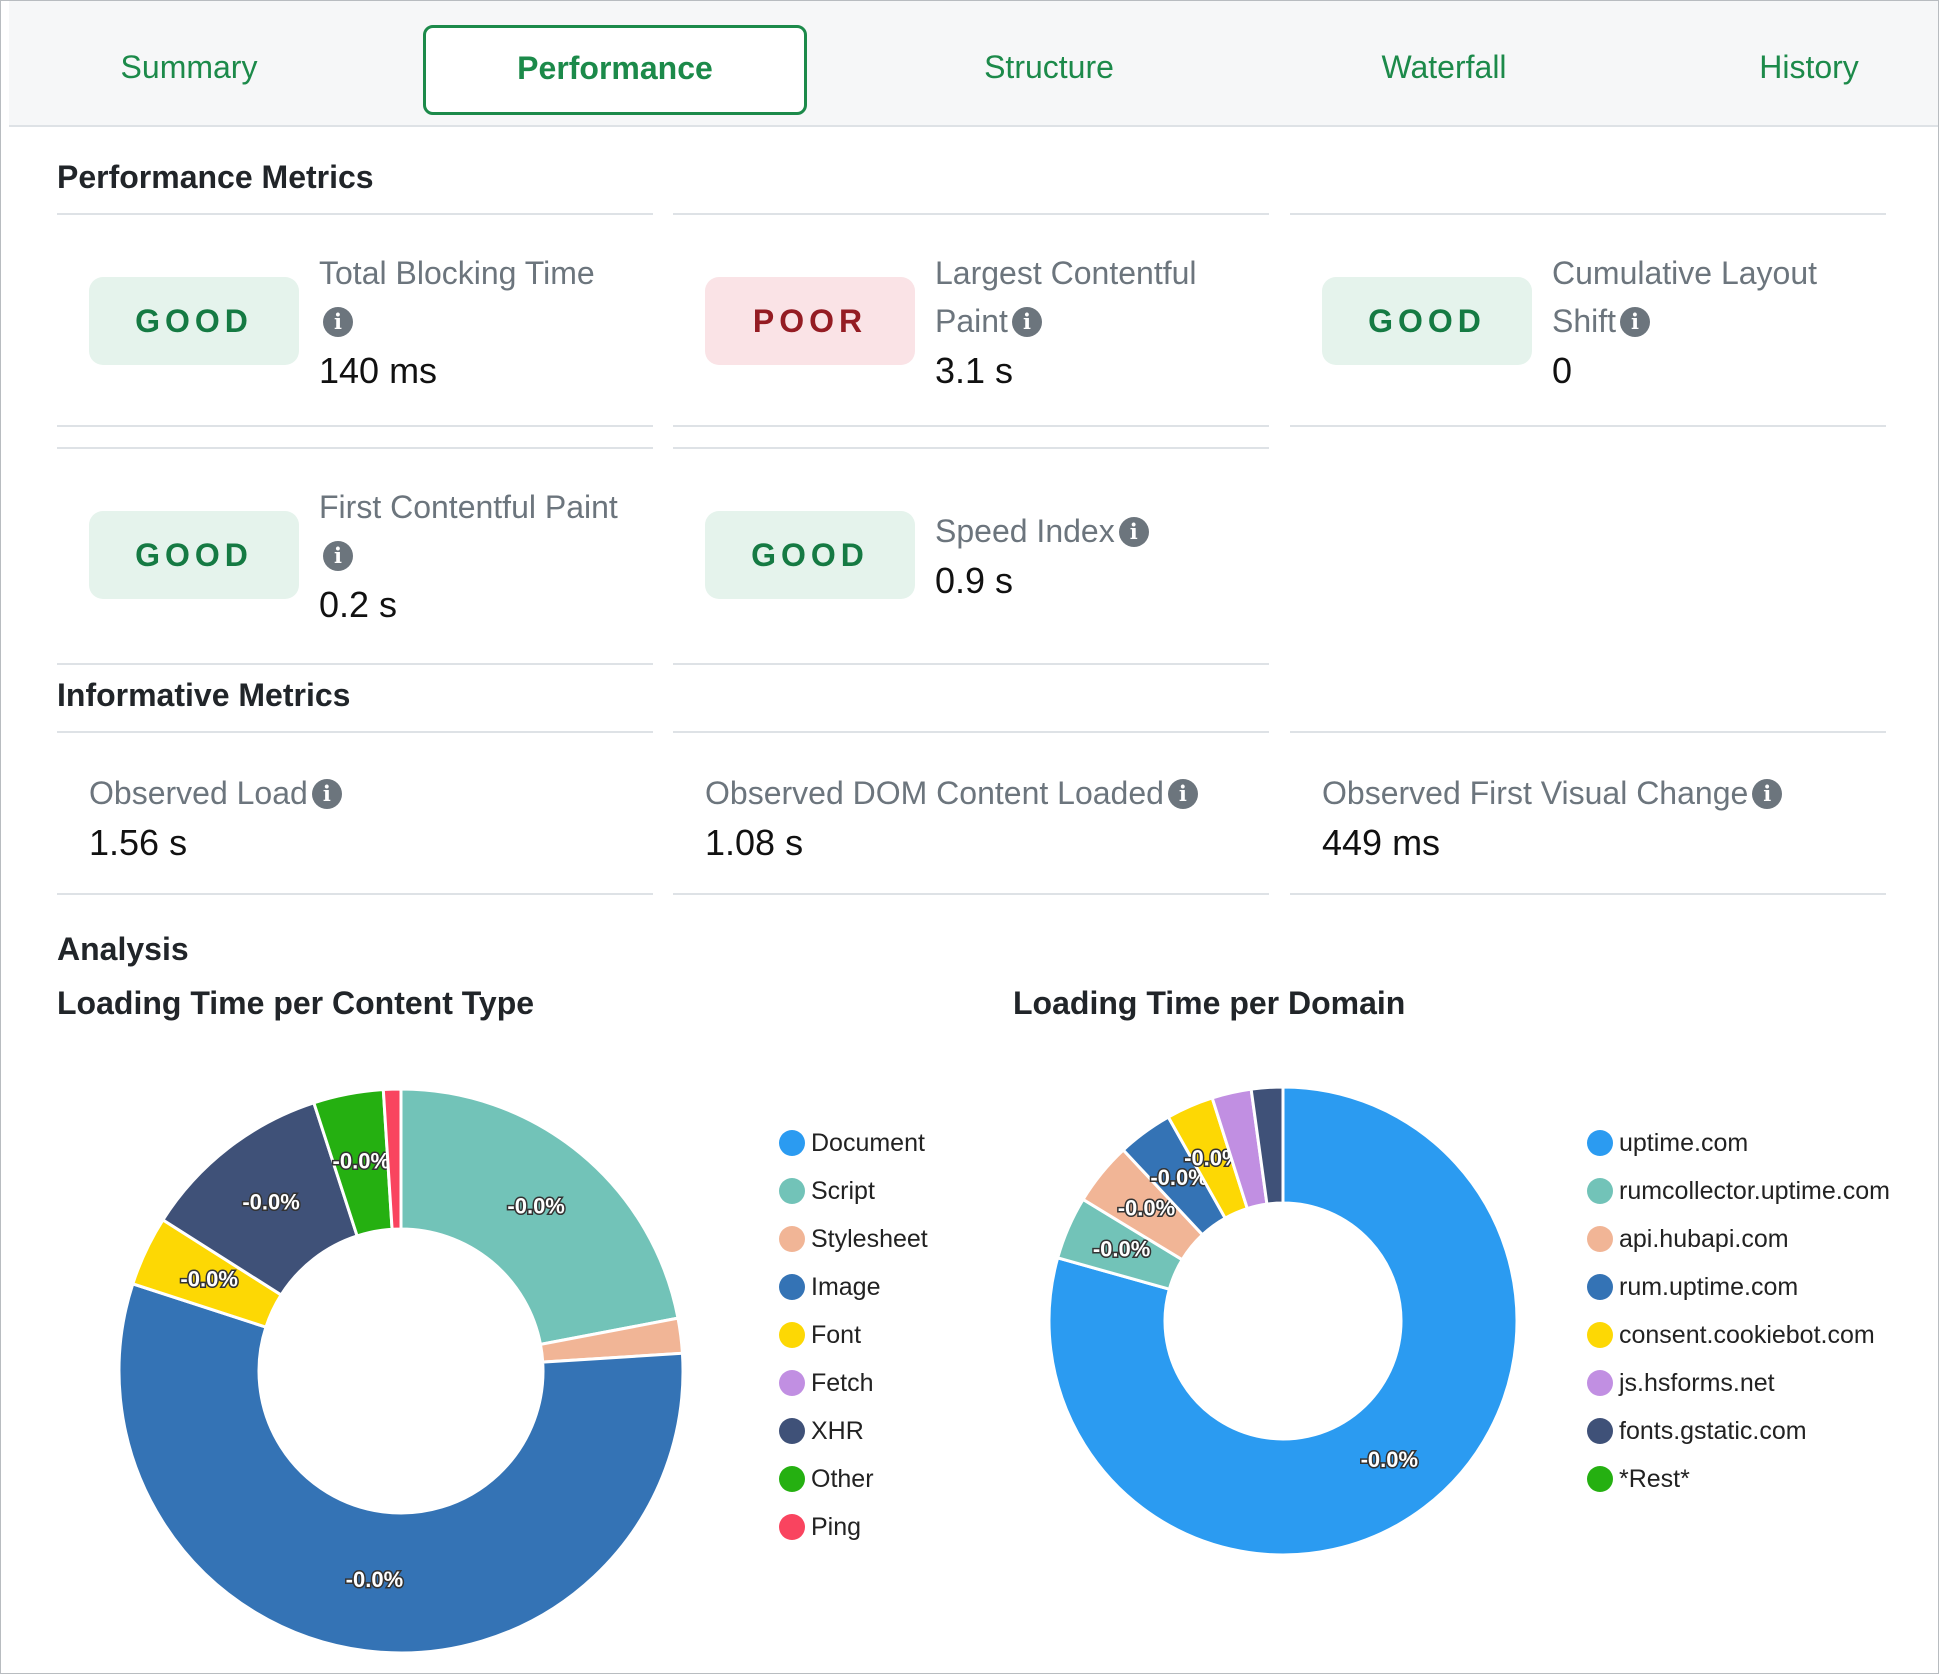 The height and width of the screenshot is (1674, 1939). I want to click on legend-item: Ping, so click(853, 1527).